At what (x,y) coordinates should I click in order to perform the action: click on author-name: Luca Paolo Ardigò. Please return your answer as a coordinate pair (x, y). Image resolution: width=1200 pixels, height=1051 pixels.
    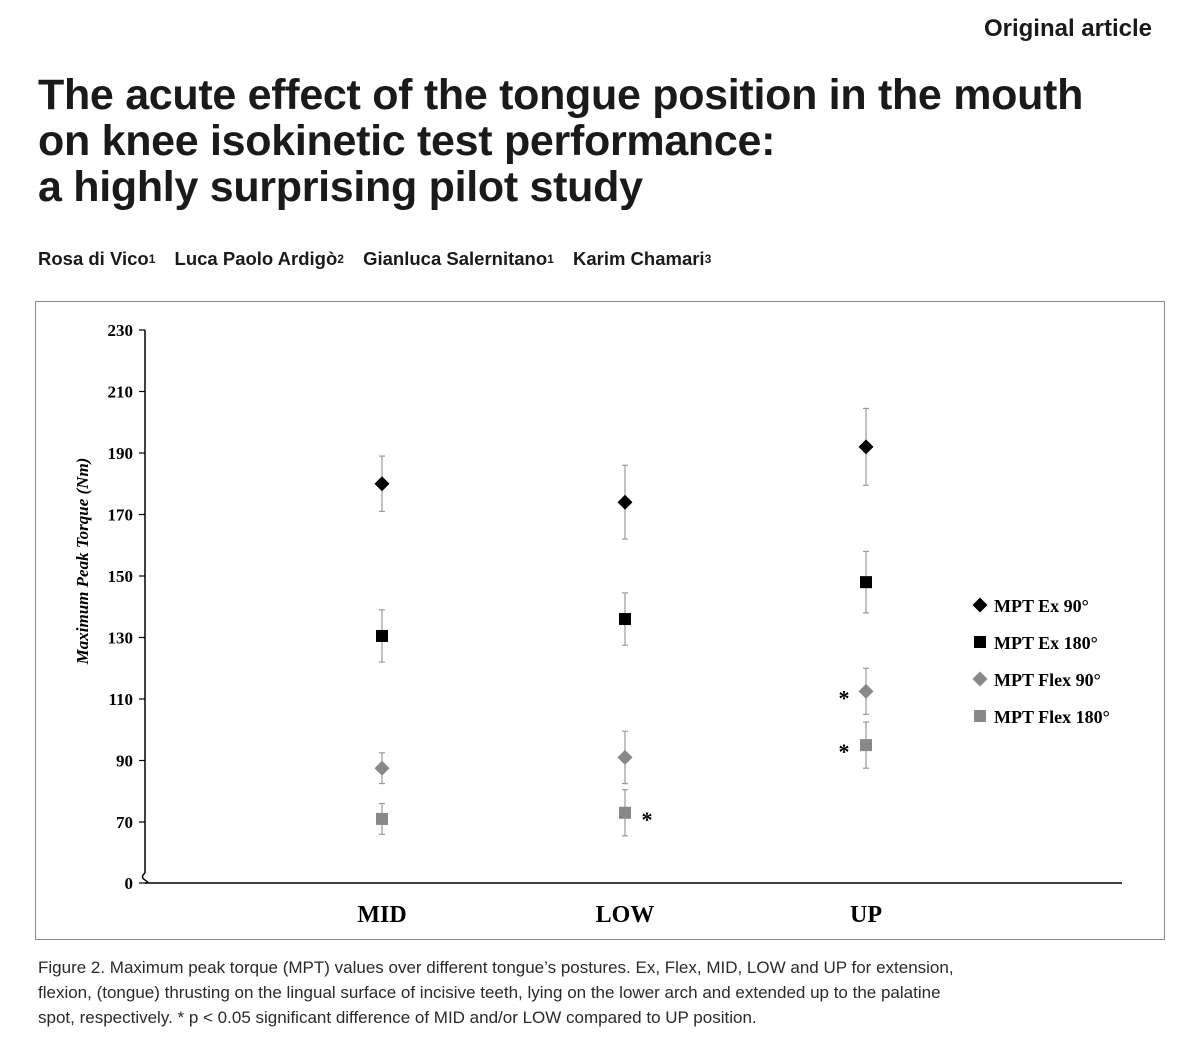
    Looking at the image, I should click on (256, 258).